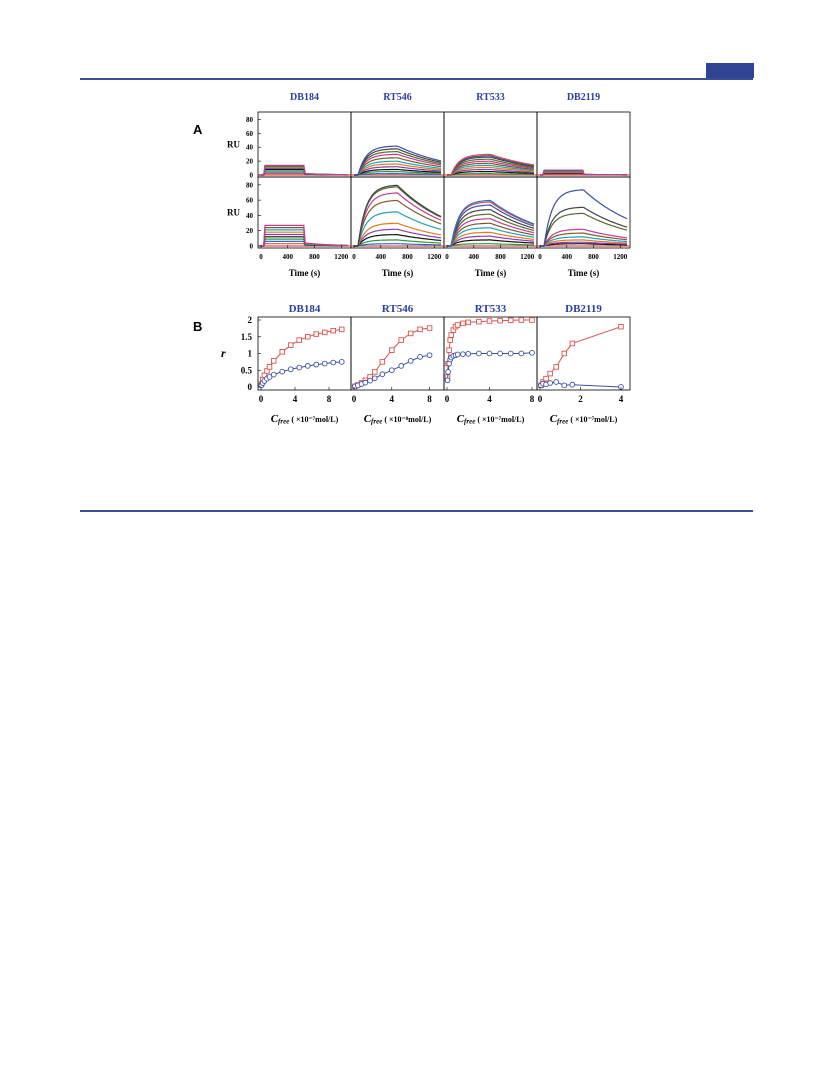 Image resolution: width=833 pixels, height=1091 pixels. Describe the element at coordinates (397, 97) in the screenshot. I see `panel-a-drug-title: RT546` at that location.